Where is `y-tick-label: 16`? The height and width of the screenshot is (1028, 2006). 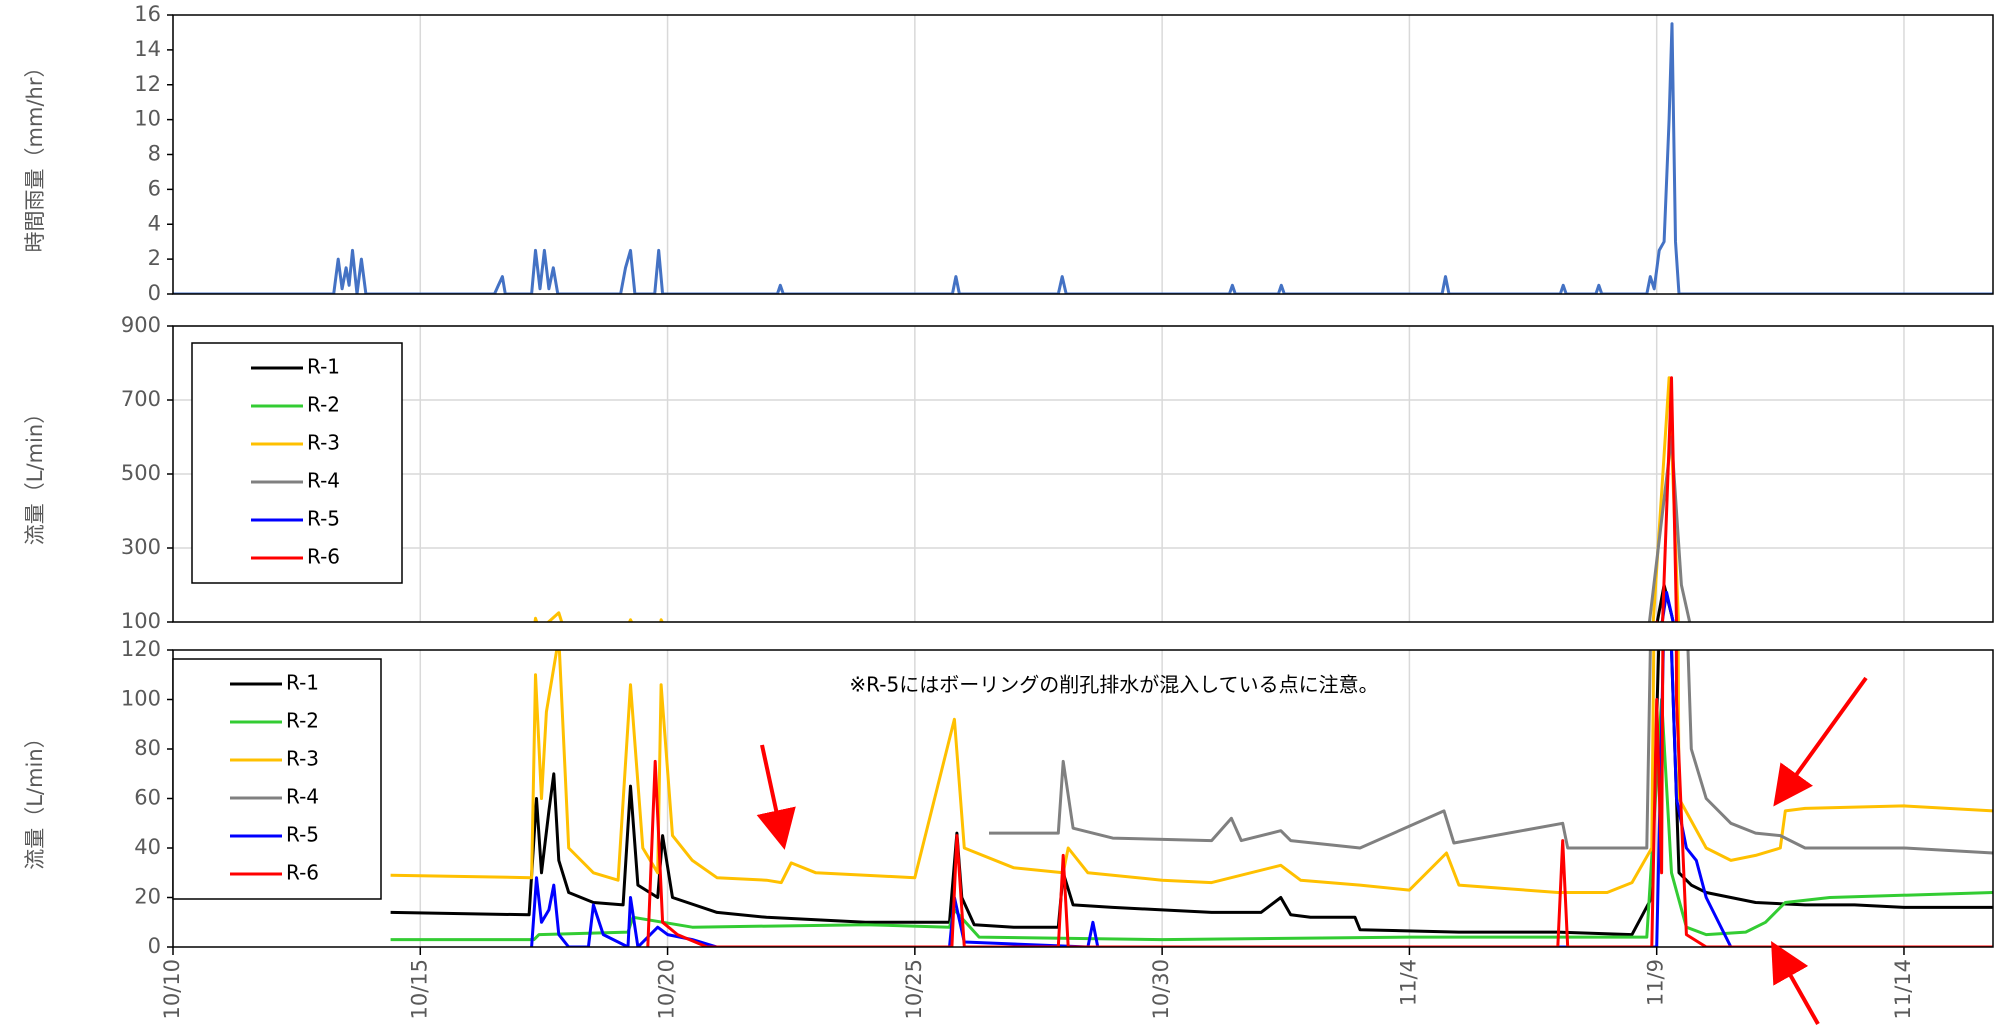 y-tick-label: 16 is located at coordinates (147, 14).